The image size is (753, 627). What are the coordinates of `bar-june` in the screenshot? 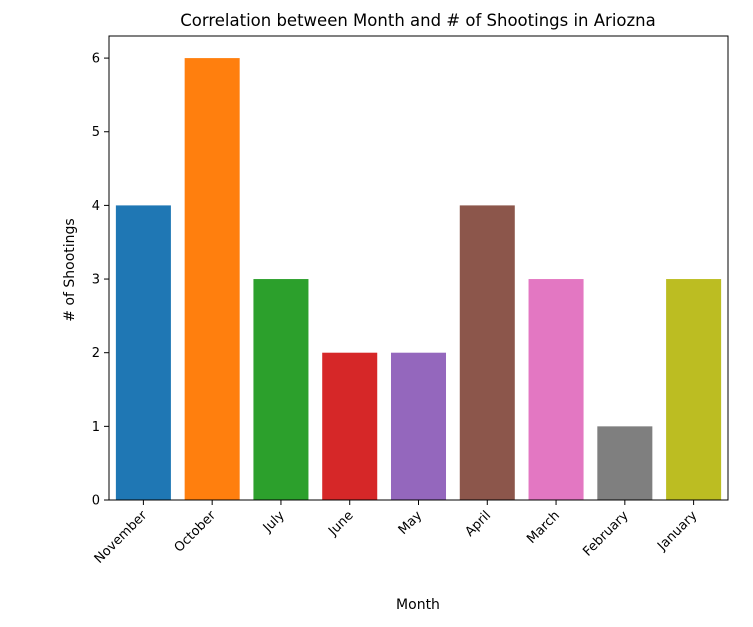 It's located at (350, 426).